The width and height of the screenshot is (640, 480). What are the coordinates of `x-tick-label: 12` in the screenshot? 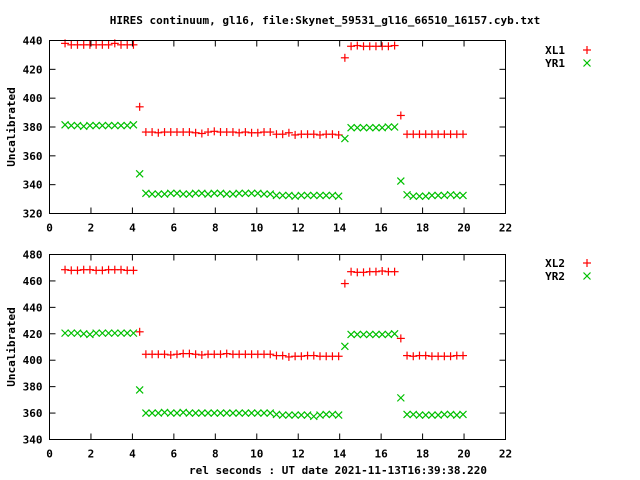 It's located at (298, 454).